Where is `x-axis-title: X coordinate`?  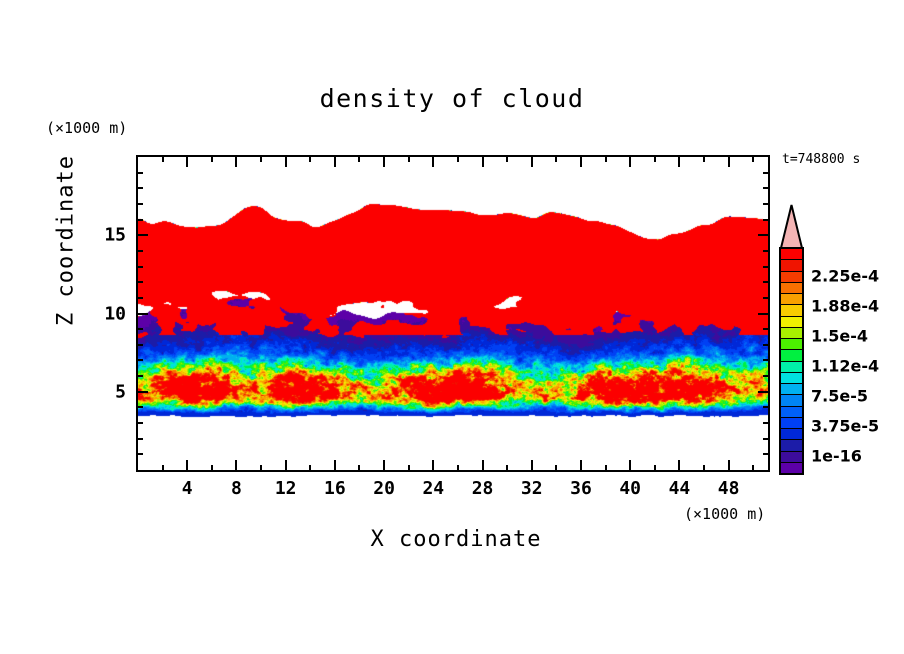
x-axis-title: X coordinate is located at coordinates (456, 539).